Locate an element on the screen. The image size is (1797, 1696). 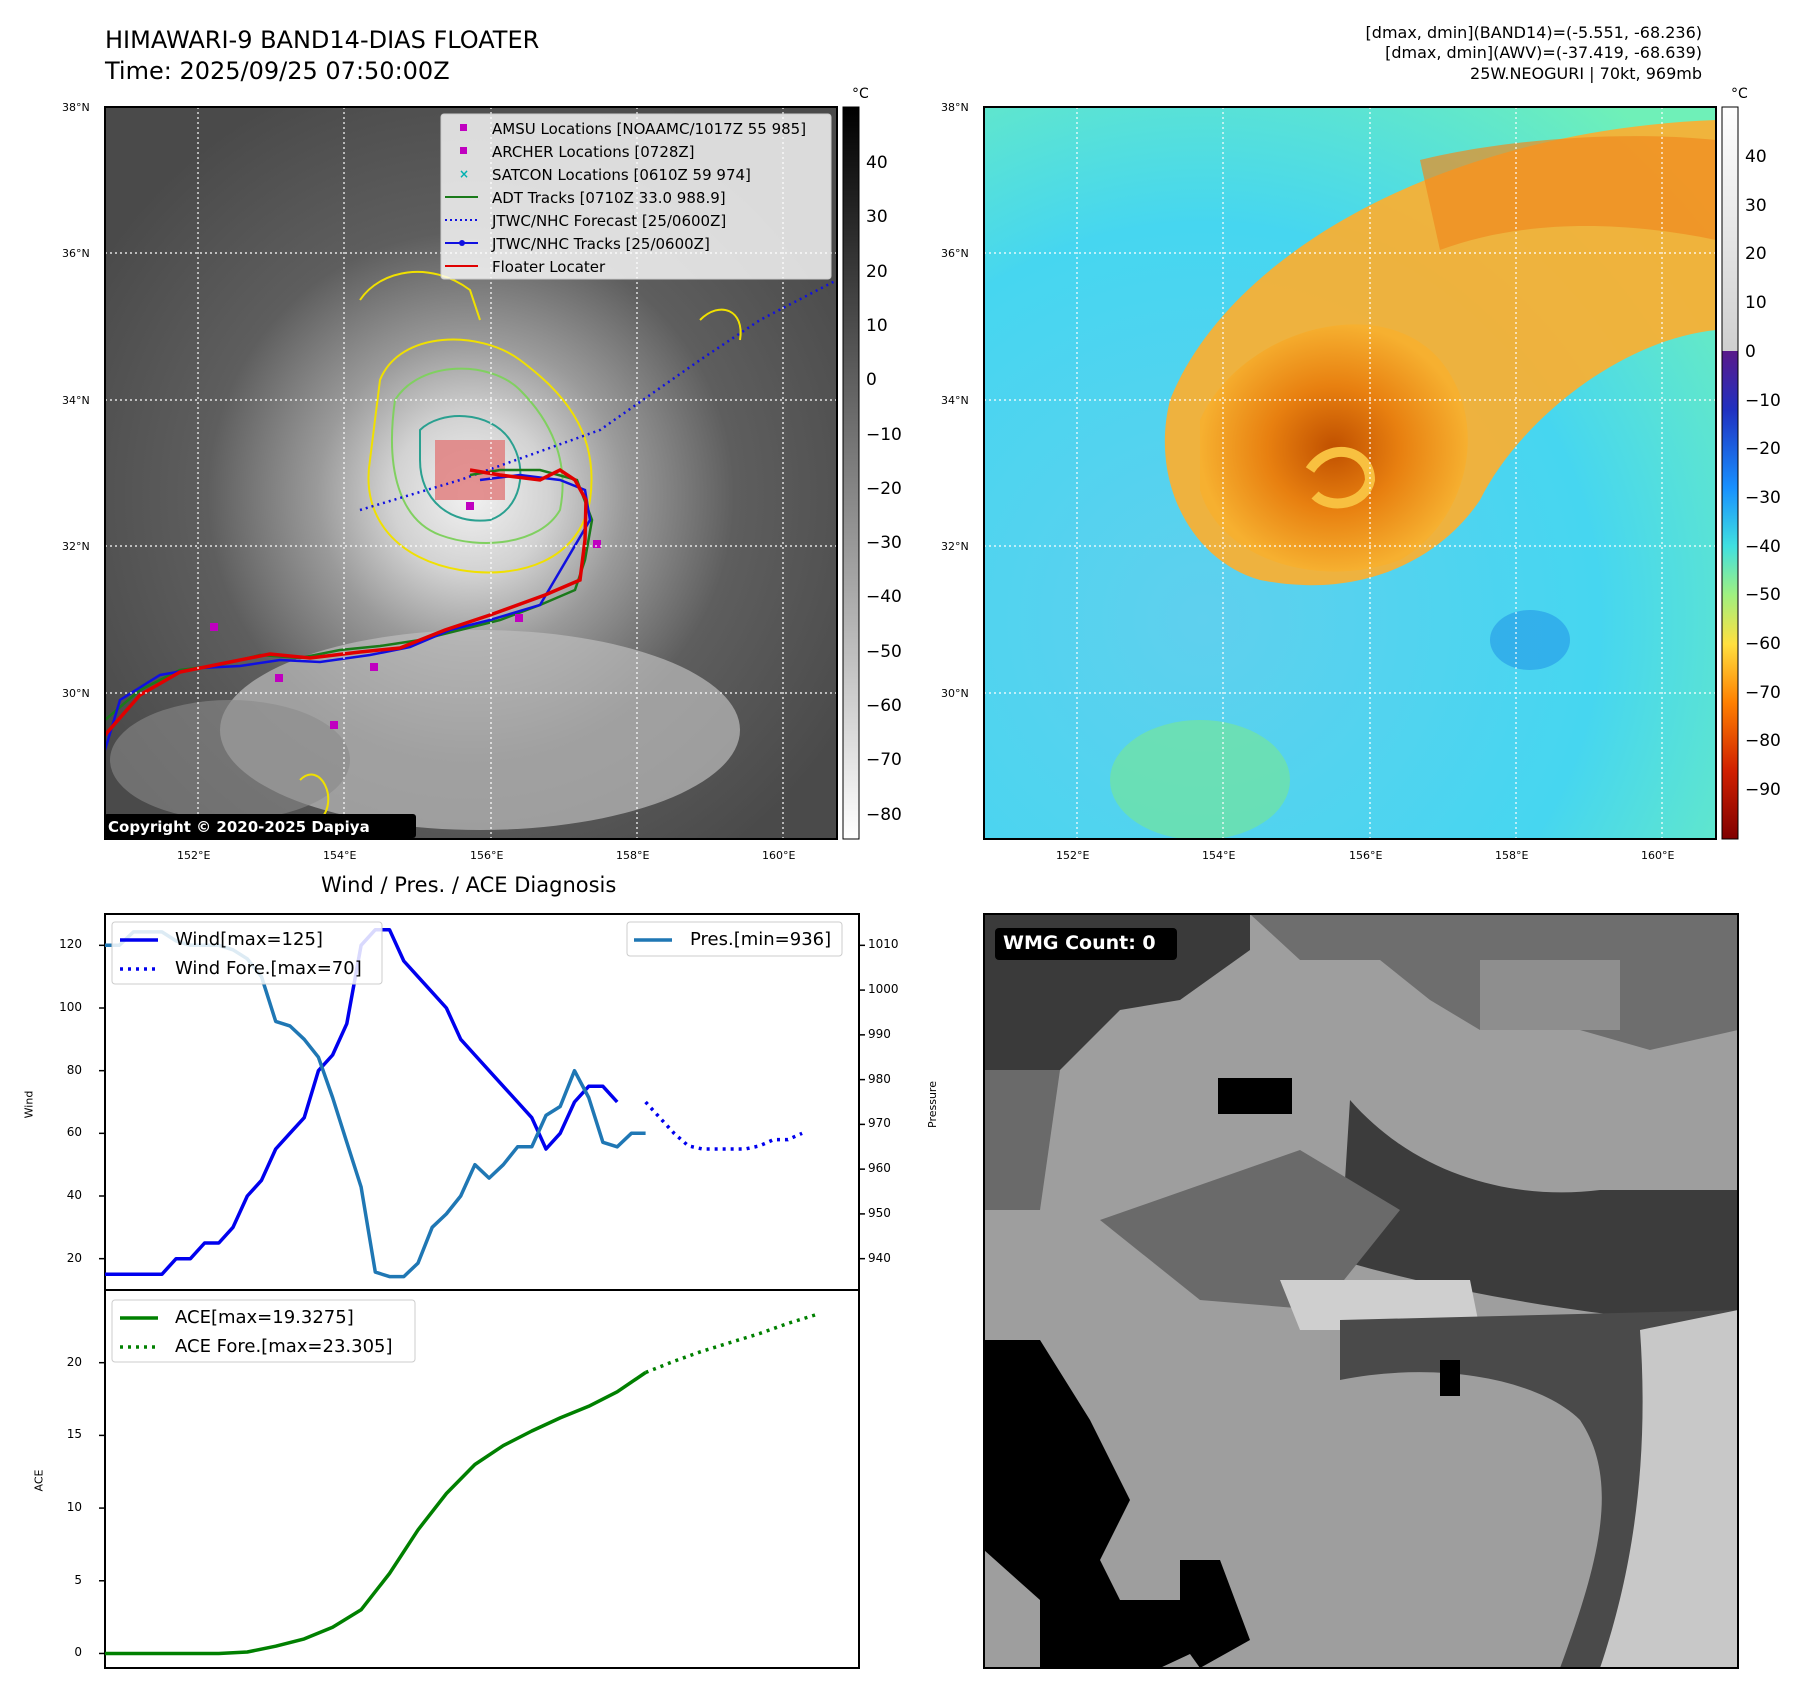
cloud-contour is located at coordinates (480, 456).